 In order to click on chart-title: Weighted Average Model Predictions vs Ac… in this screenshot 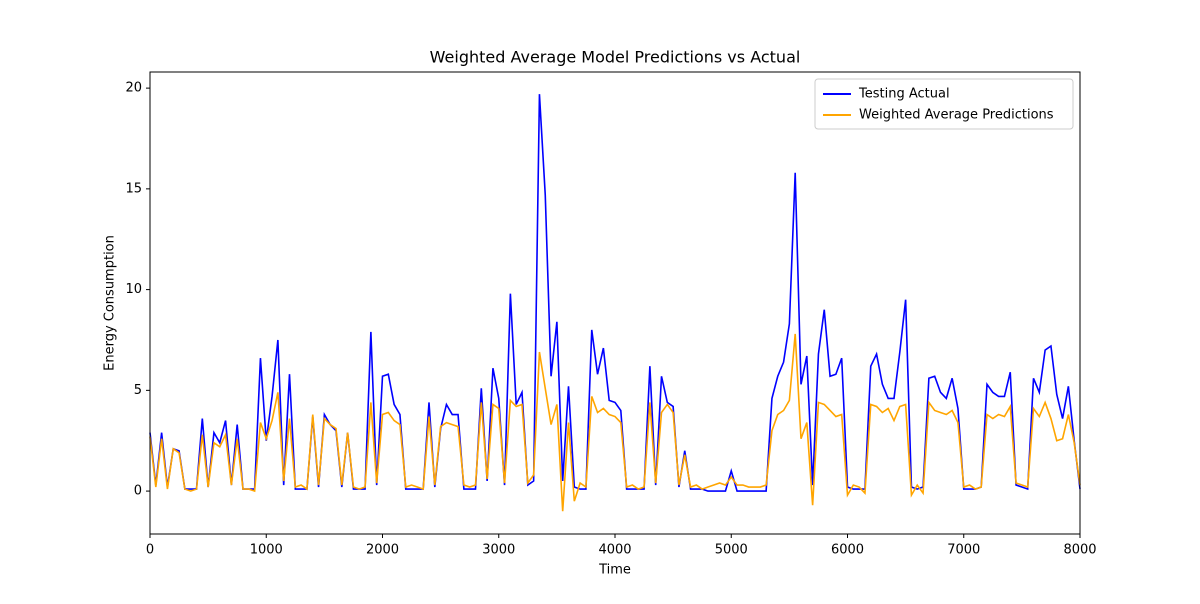, I will do `click(615, 57)`.